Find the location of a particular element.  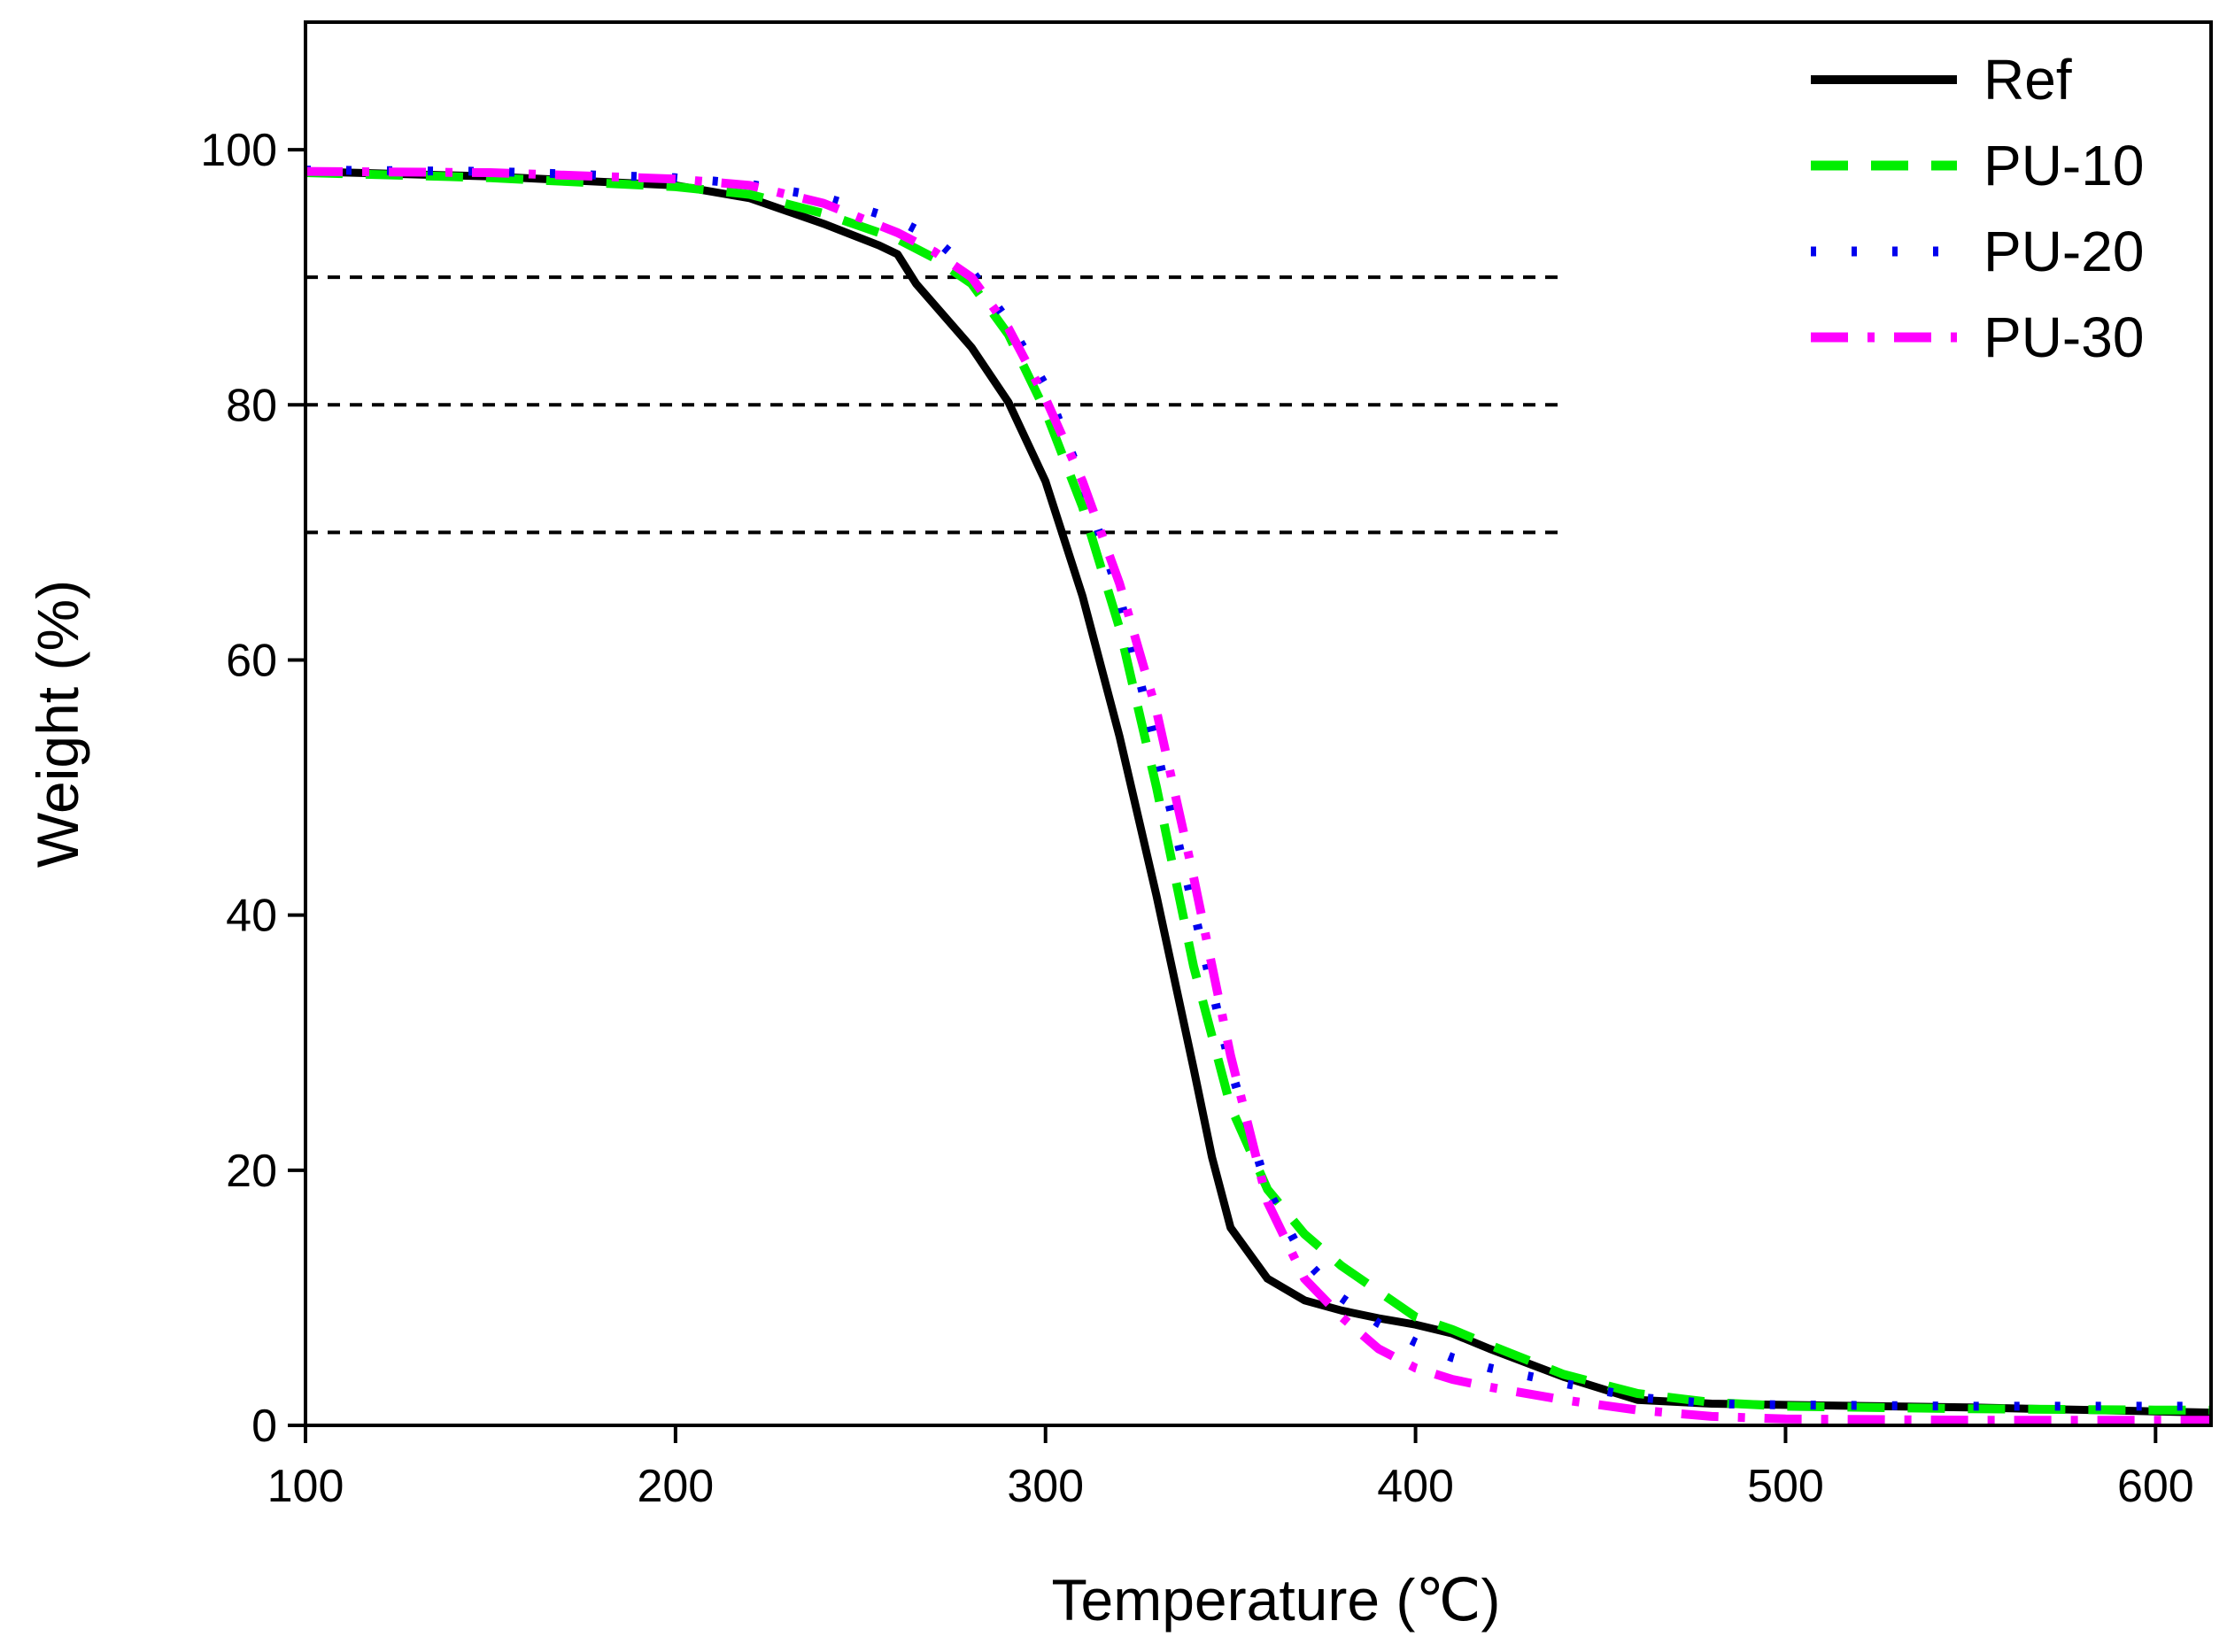

y-axis: 0 20 40 60 80 100 is located at coordinates (253, 788).